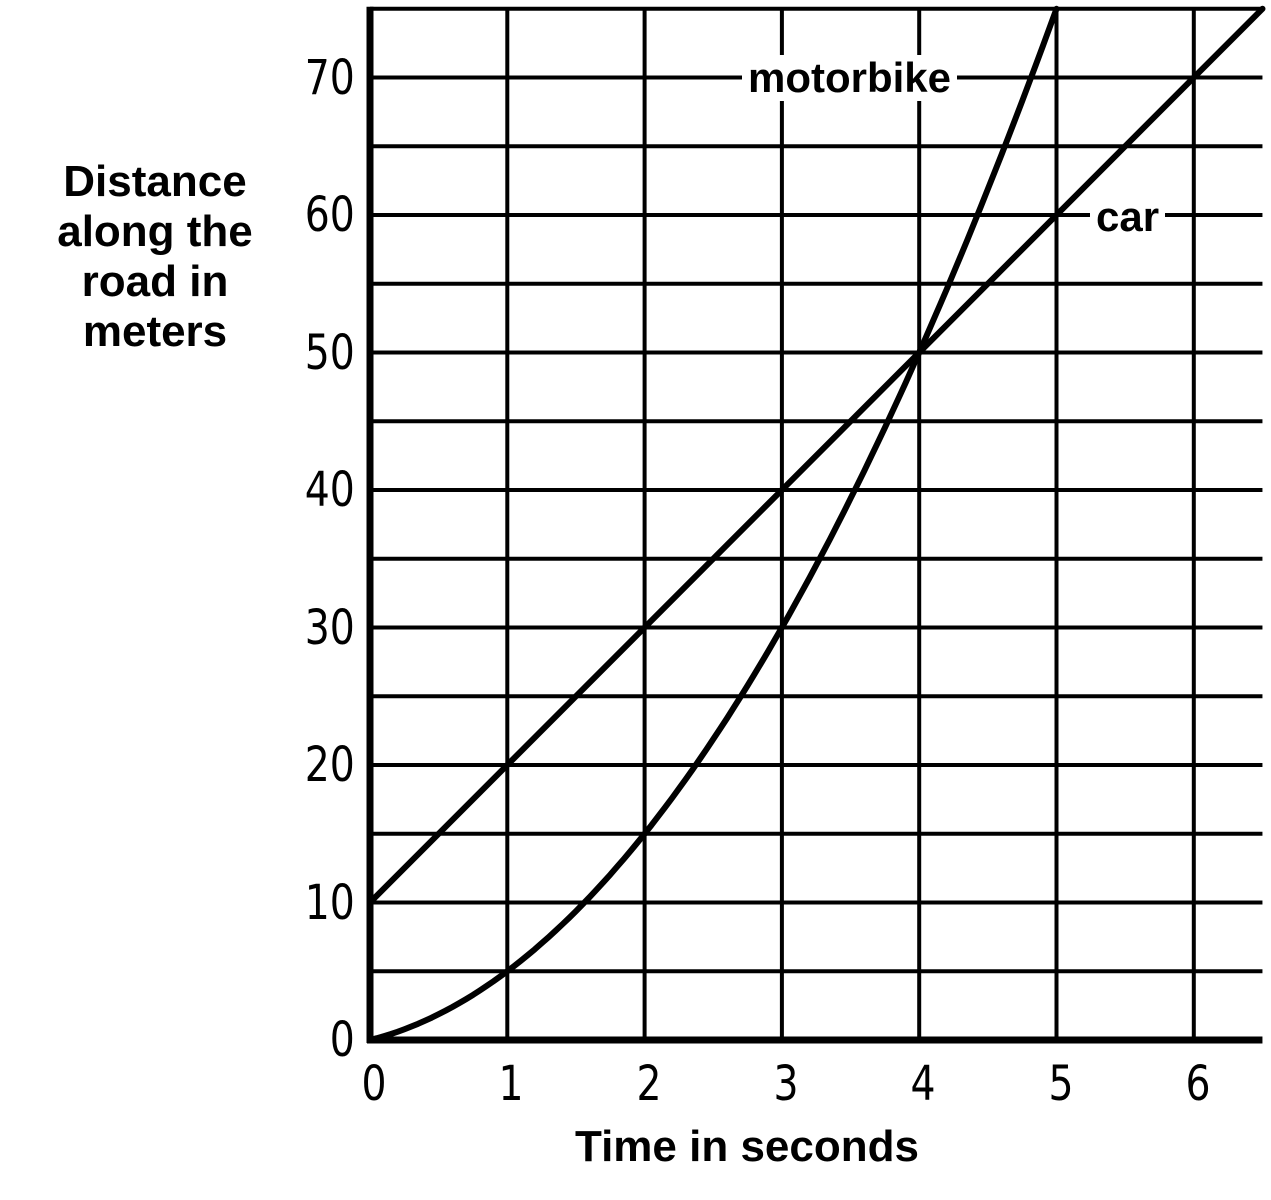 This screenshot has width=1271, height=1200. Describe the element at coordinates (329, 490) in the screenshot. I see `y-tick-label: 40` at that location.